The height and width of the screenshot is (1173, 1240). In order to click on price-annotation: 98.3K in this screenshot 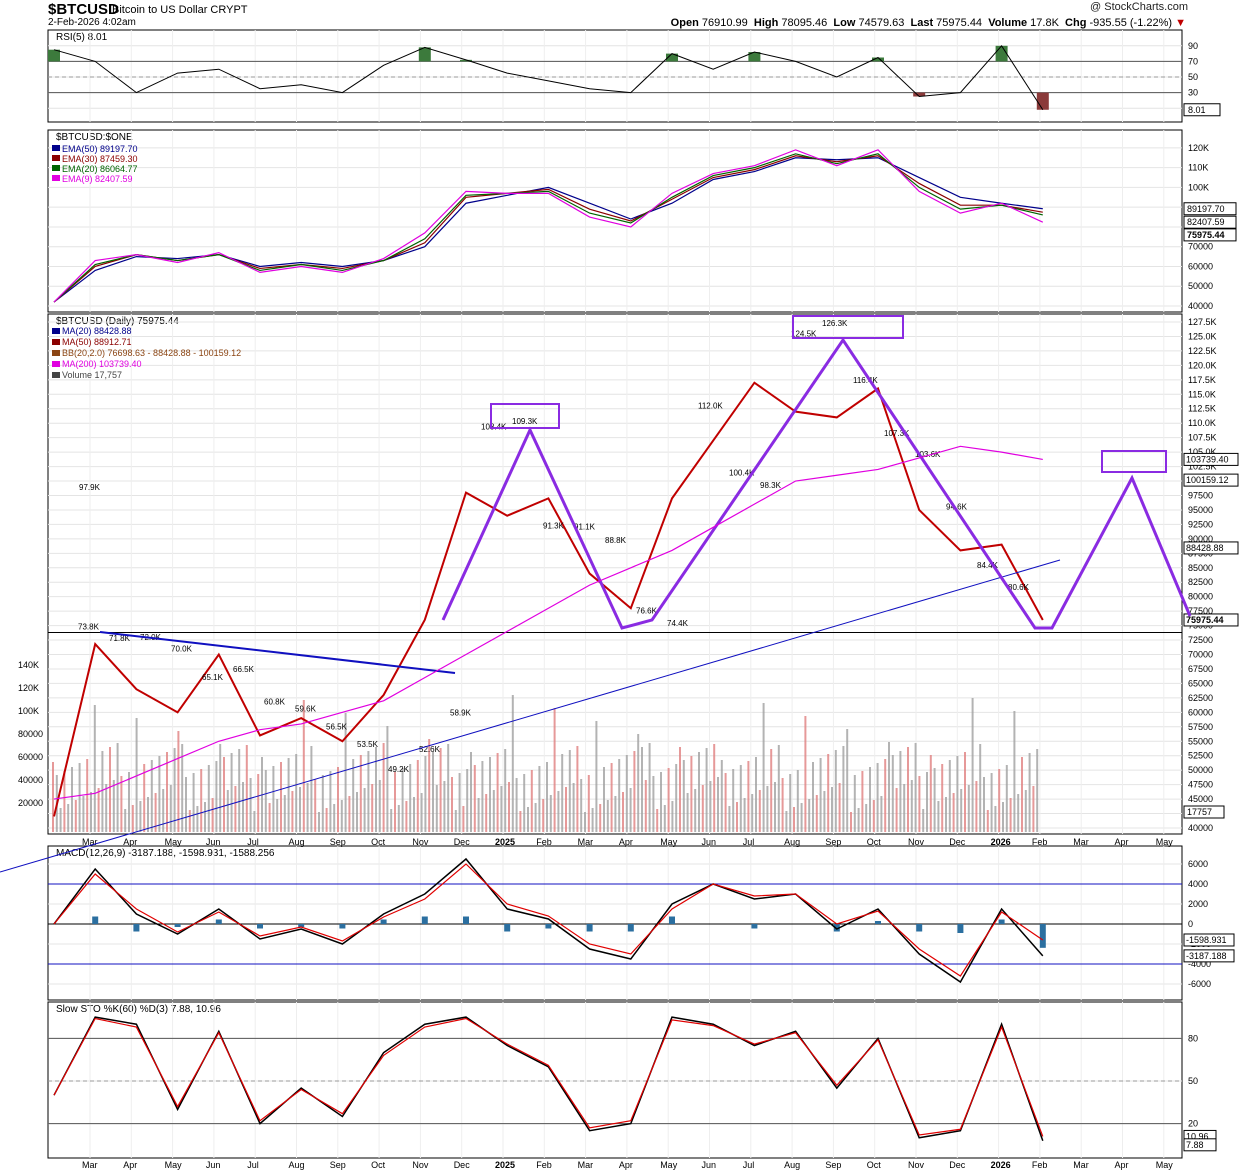, I will do `click(771, 485)`.